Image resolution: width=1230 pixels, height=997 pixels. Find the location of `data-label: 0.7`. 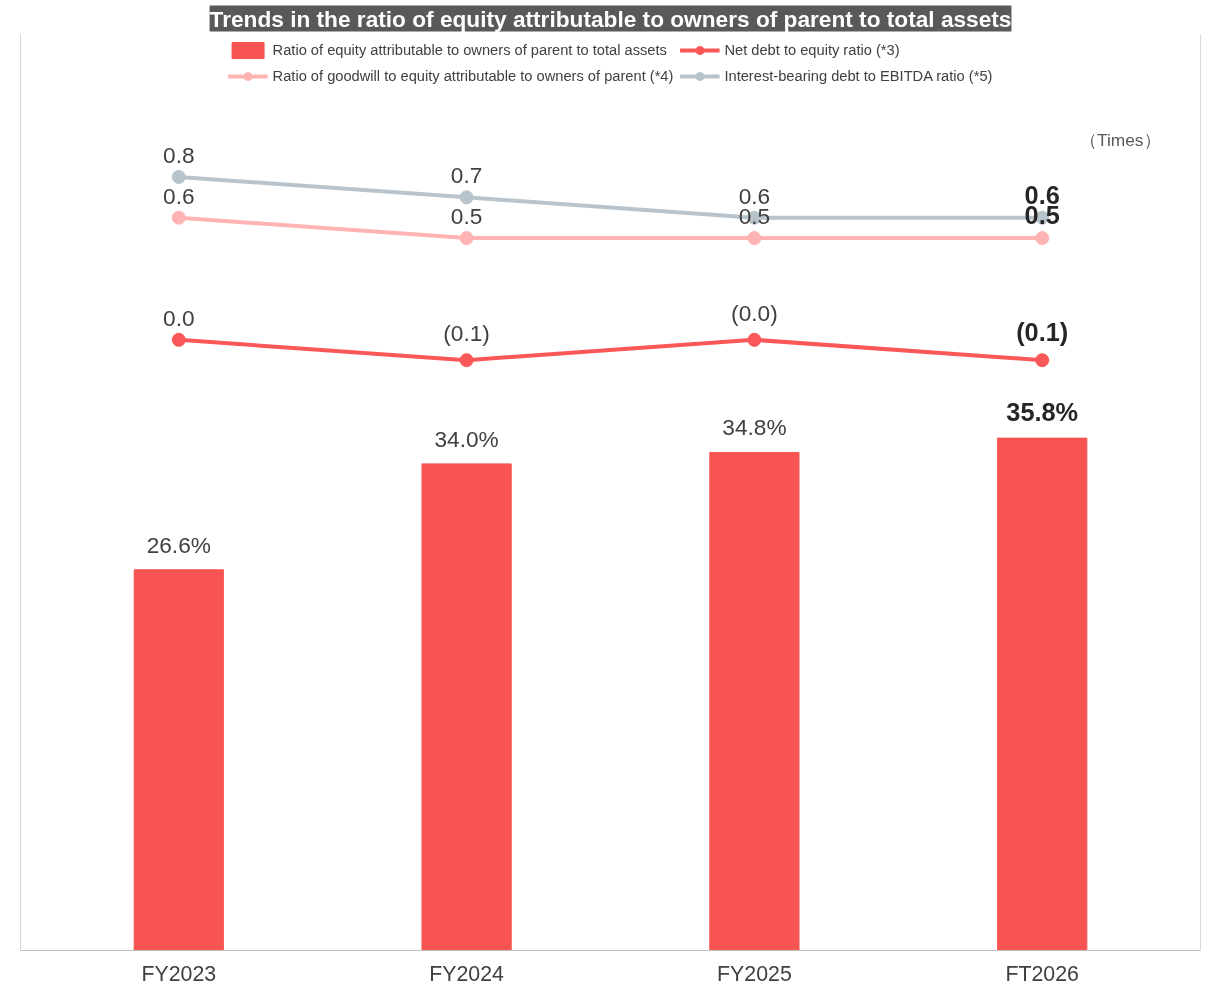

data-label: 0.7 is located at coordinates (466, 175).